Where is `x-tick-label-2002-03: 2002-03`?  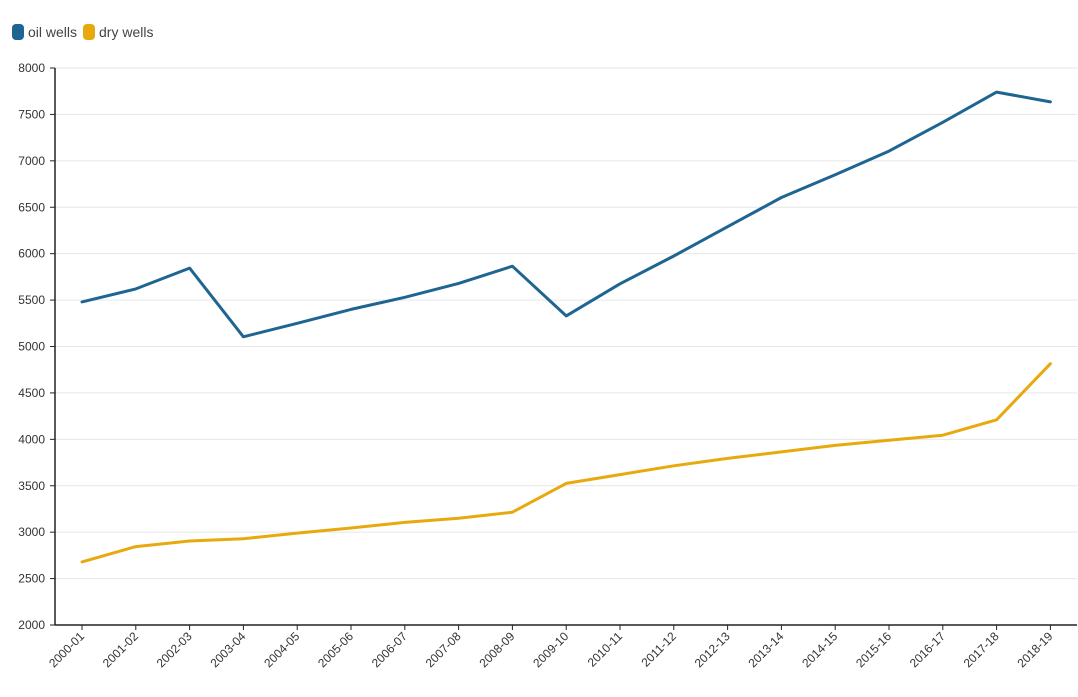
x-tick-label-2002-03: 2002-03 is located at coordinates (174, 649).